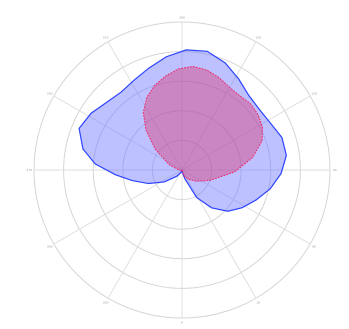  What do you see at coordinates (182, 17) in the screenshot?
I see `angle-tick-label-180: 180` at bounding box center [182, 17].